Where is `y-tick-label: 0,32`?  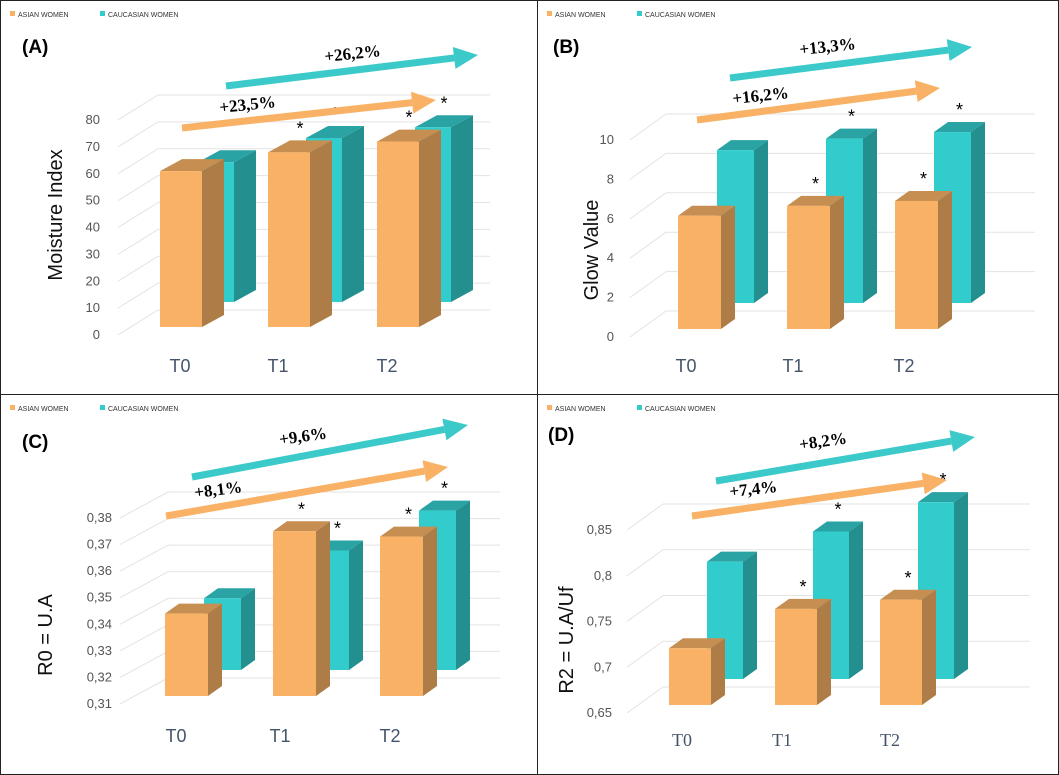
y-tick-label: 0,32 is located at coordinates (99, 676).